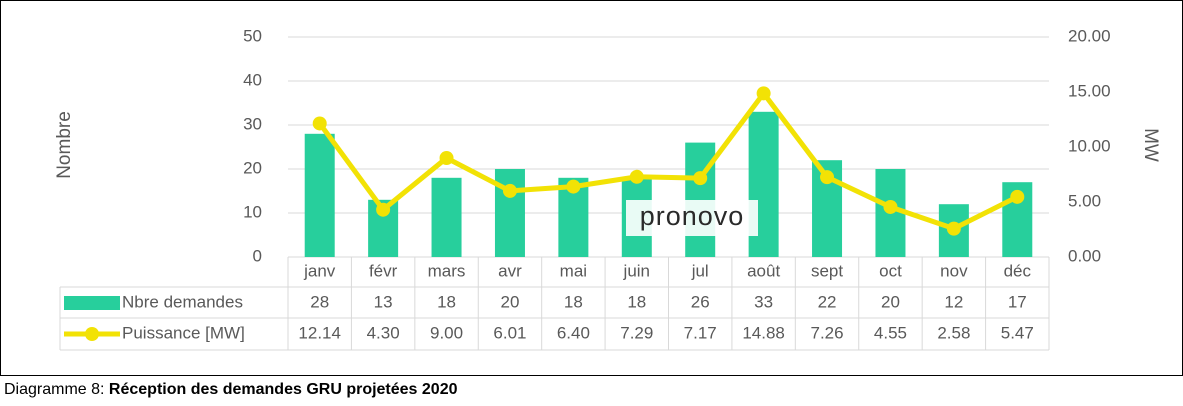 This screenshot has height=406, width=1183. I want to click on x-tick-label: oct, so click(890, 270).